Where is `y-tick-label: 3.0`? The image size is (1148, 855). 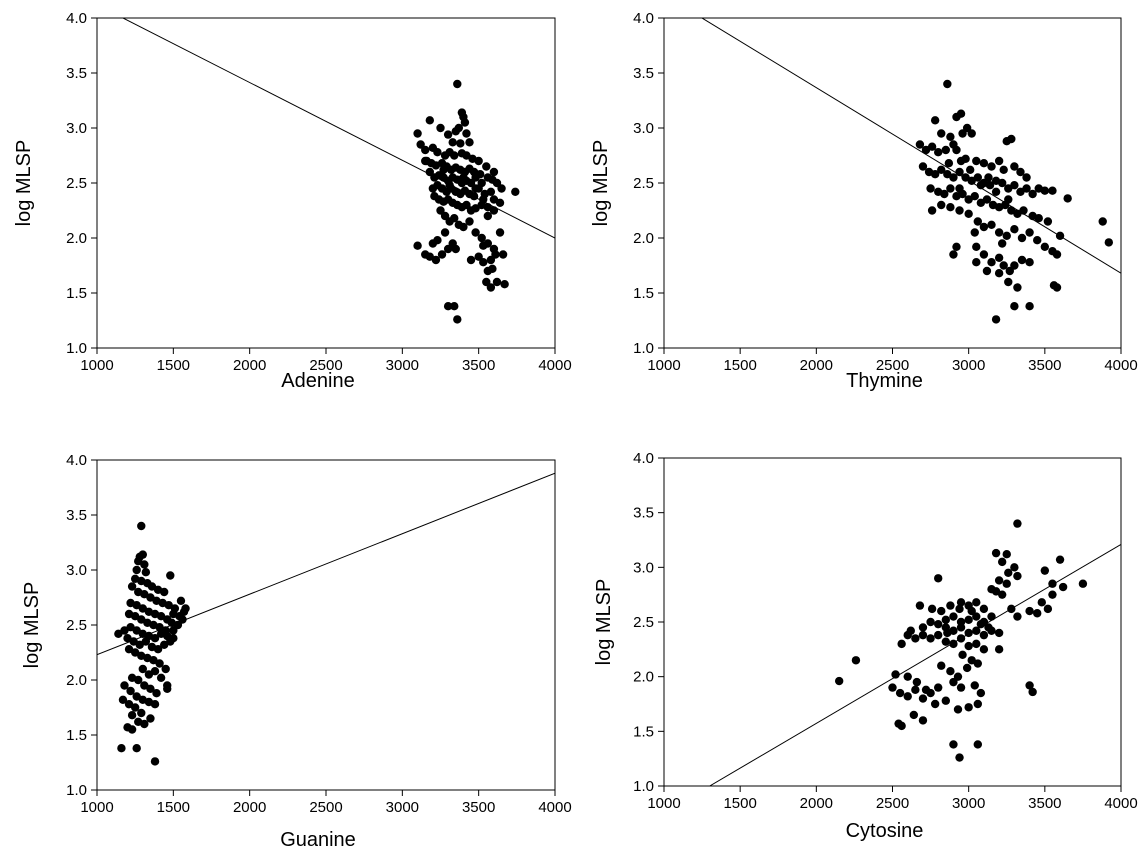
y-tick-label: 3.0 is located at coordinates (643, 567).